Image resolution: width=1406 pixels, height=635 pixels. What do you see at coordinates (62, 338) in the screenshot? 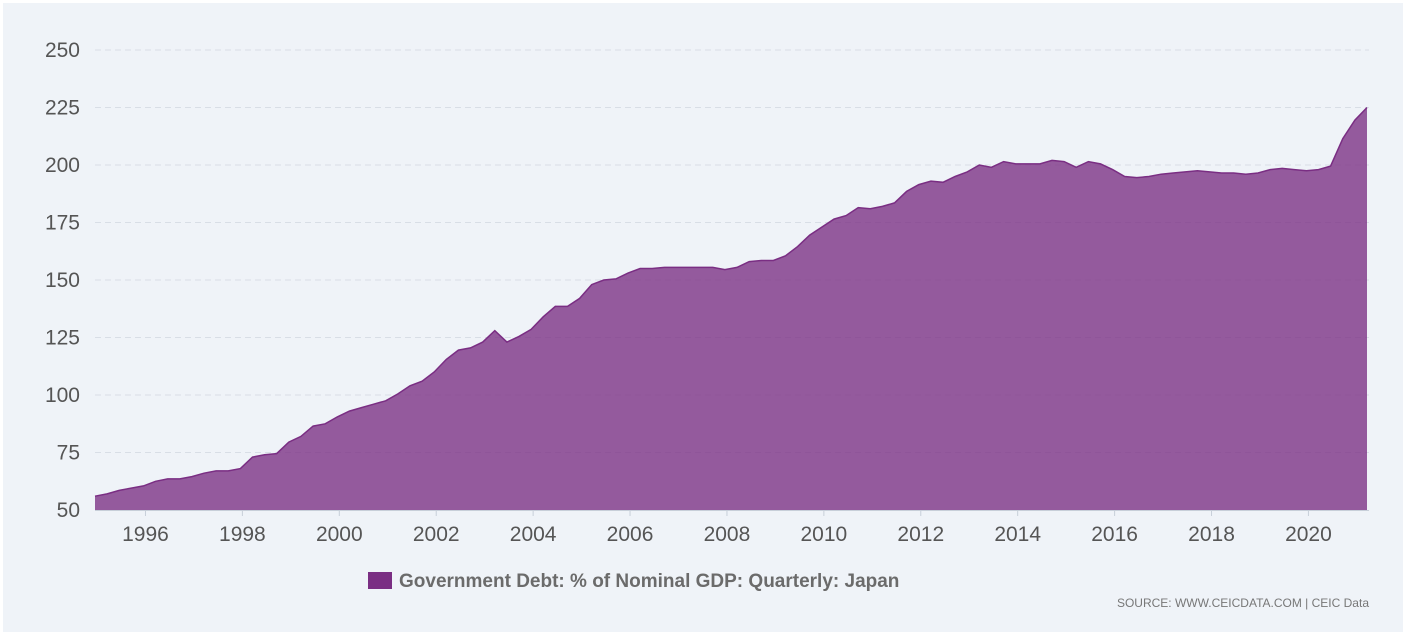
I see `y-tick-label: 125` at bounding box center [62, 338].